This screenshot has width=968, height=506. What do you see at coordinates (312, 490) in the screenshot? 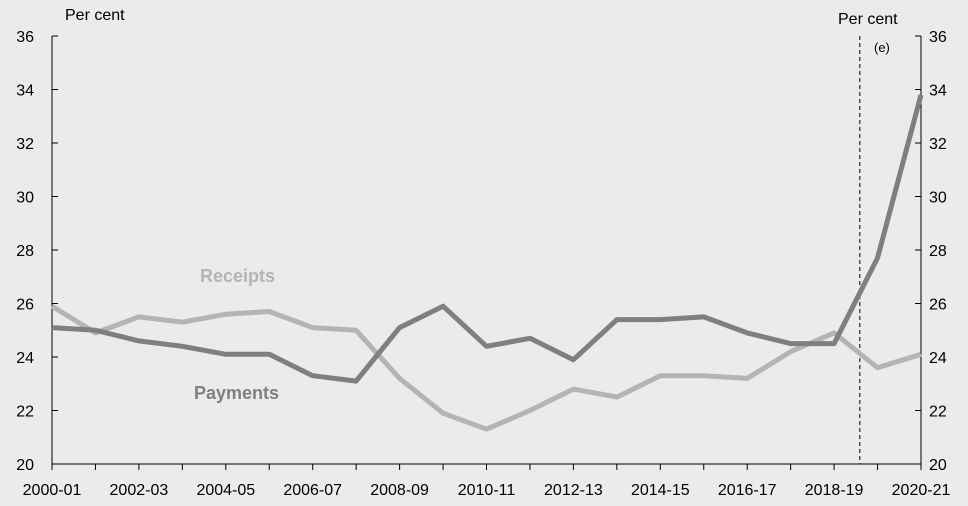
I see `x-tick-label: 2006-07` at bounding box center [312, 490].